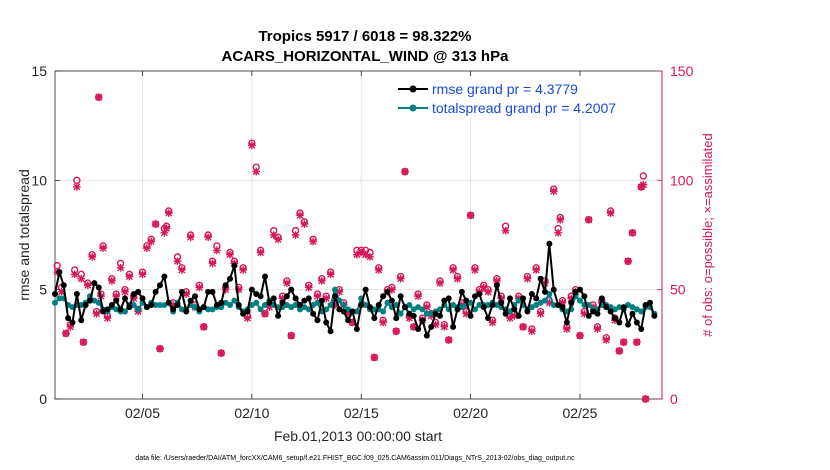 This screenshot has height=470, width=830. I want to click on y-right-tick-label: 150, so click(682, 71).